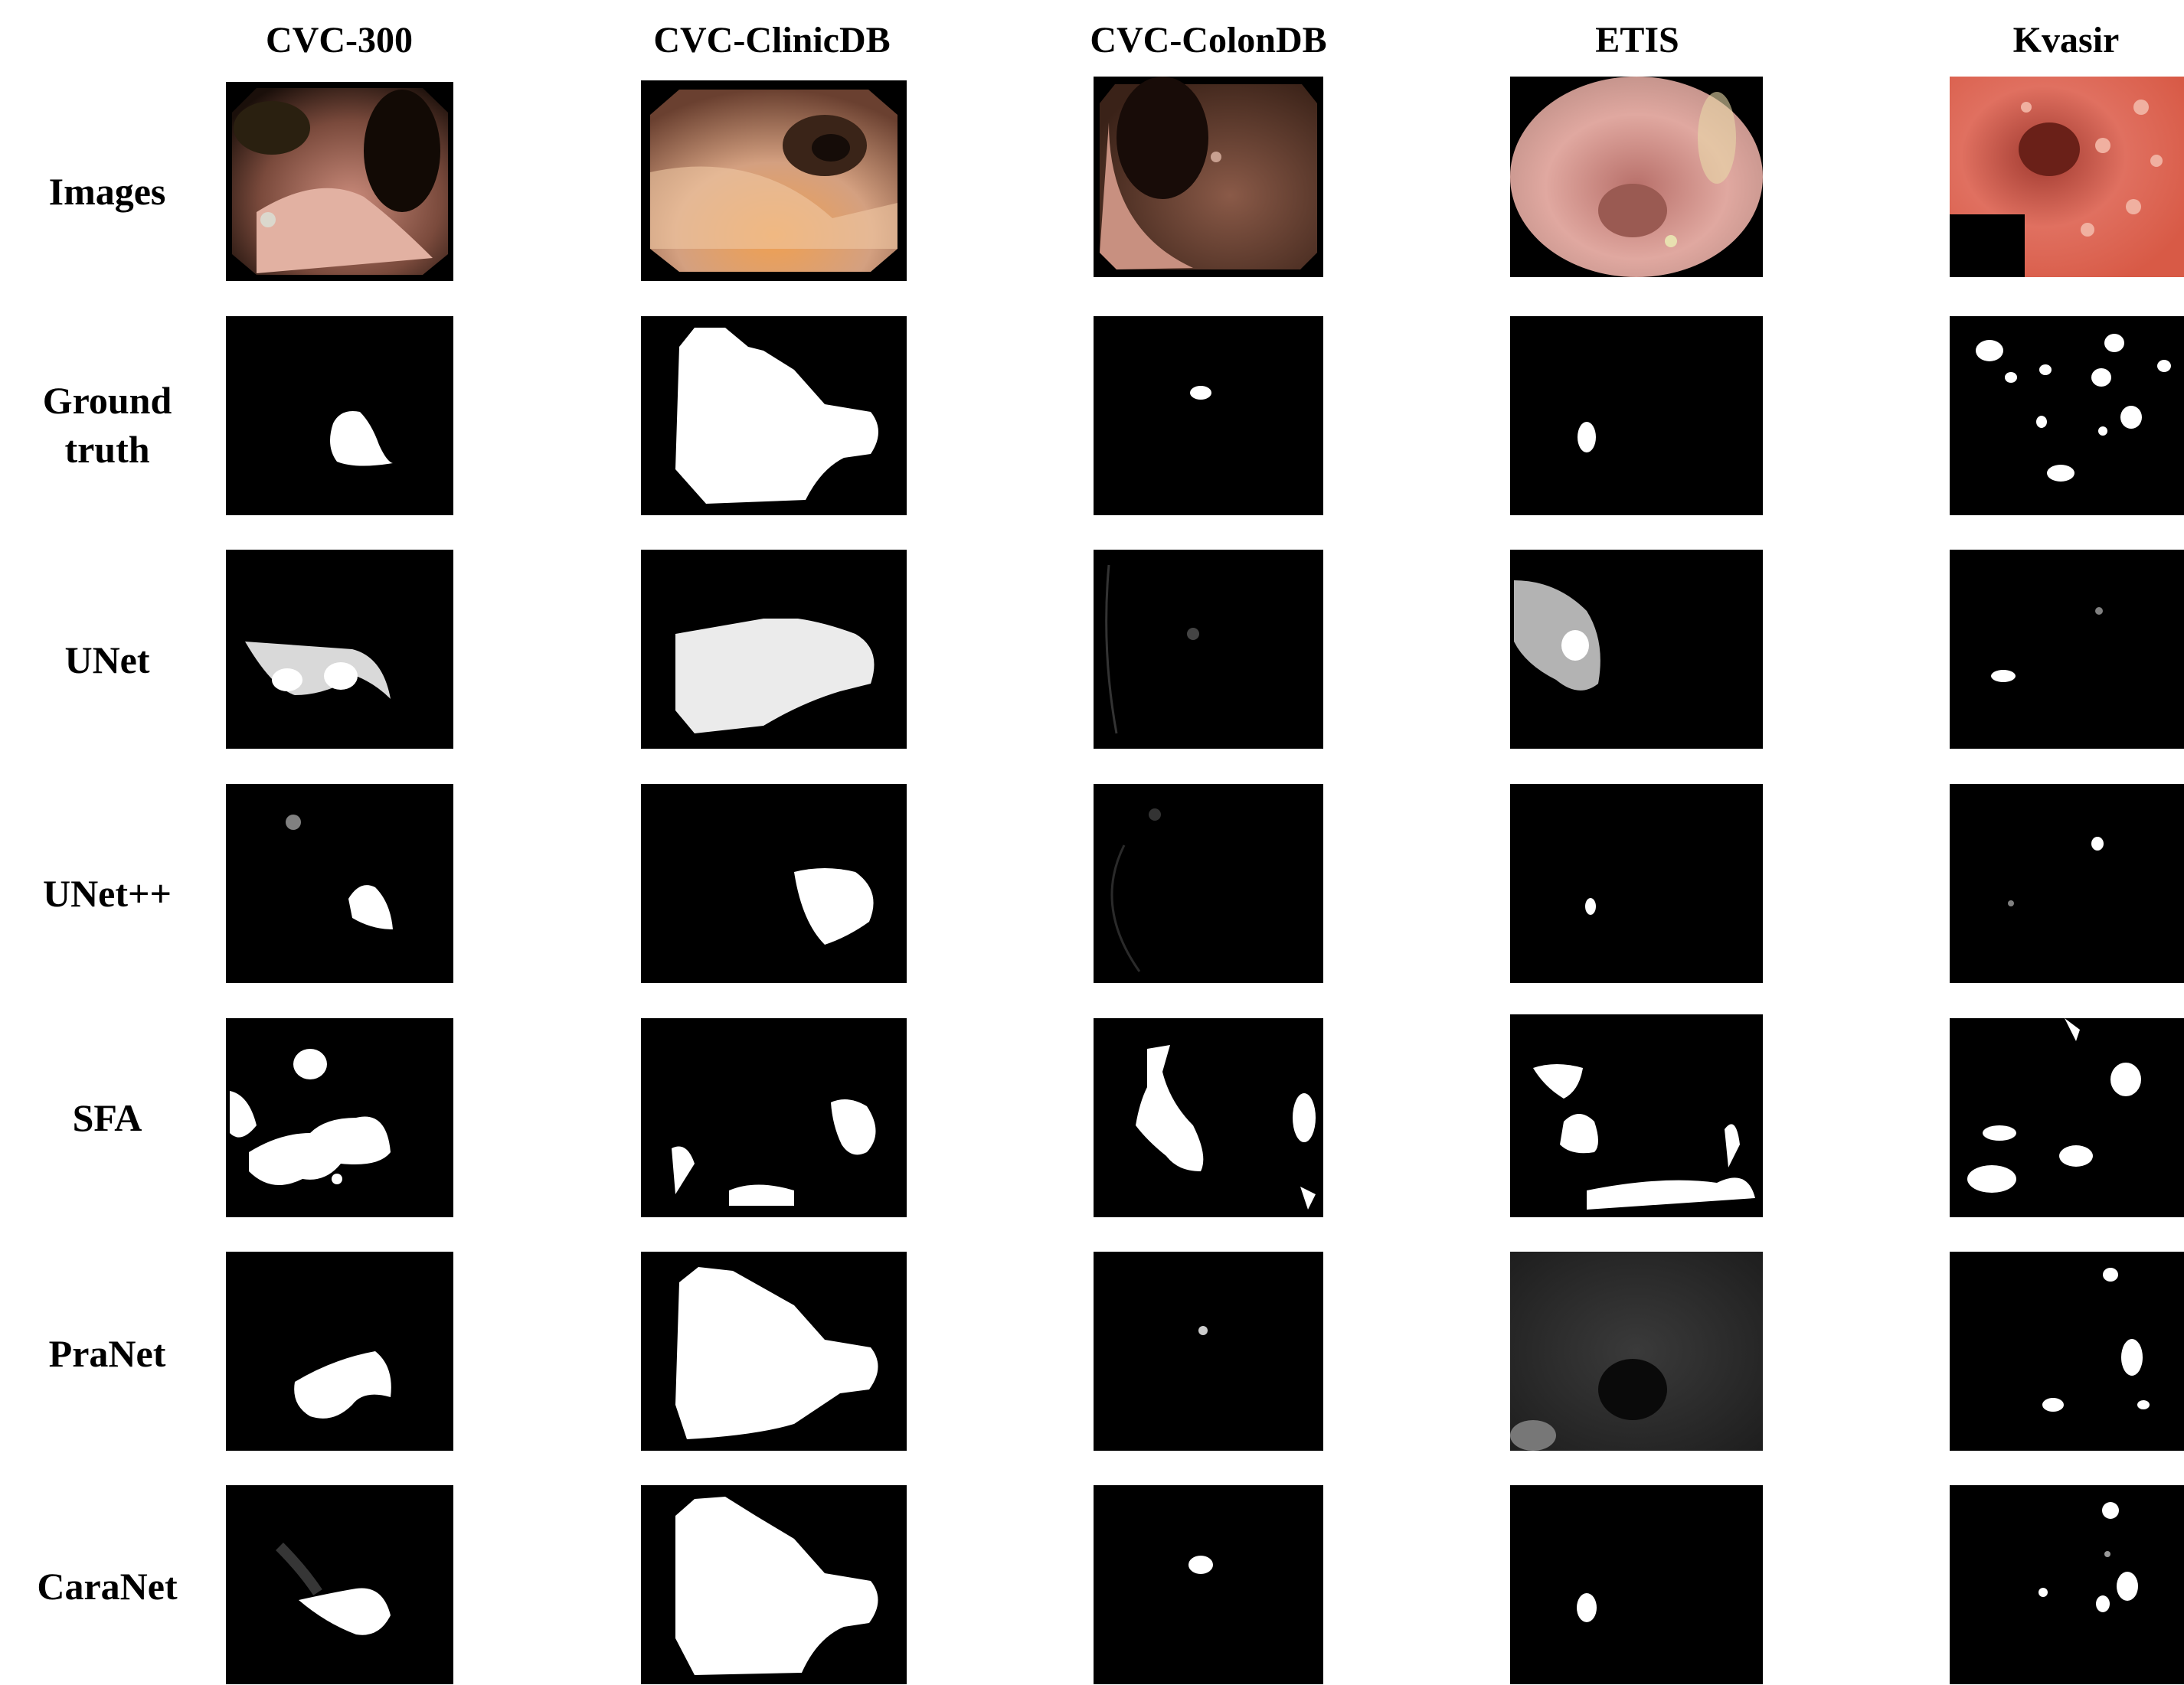 The image size is (2184, 1685). Describe the element at coordinates (107, 659) in the screenshot. I see `row-label-unet: UNet` at that location.